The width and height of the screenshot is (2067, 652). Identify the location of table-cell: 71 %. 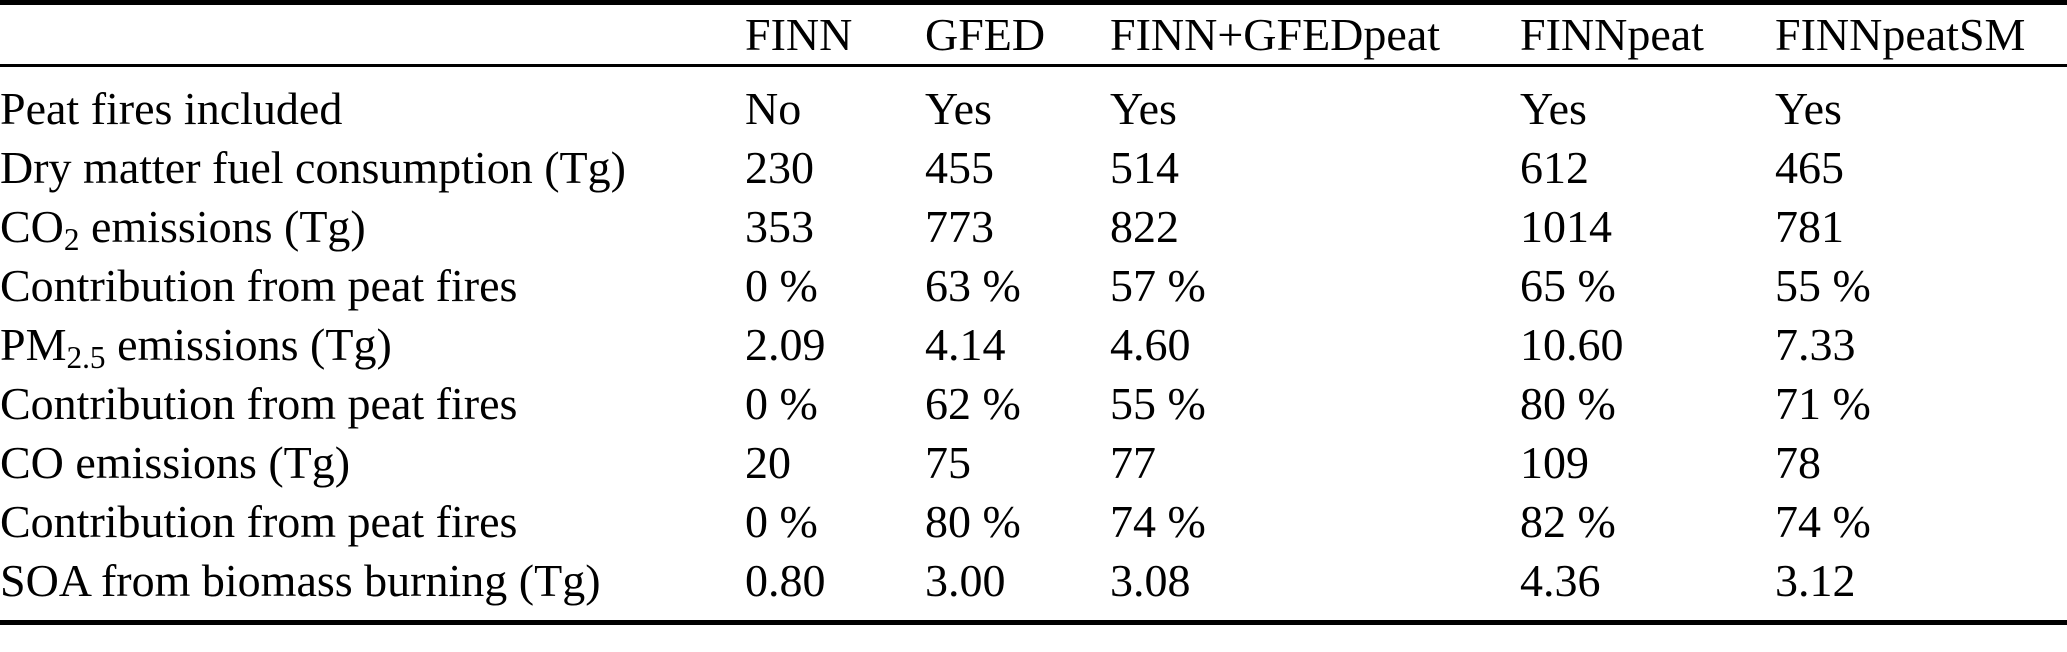
(1823, 403).